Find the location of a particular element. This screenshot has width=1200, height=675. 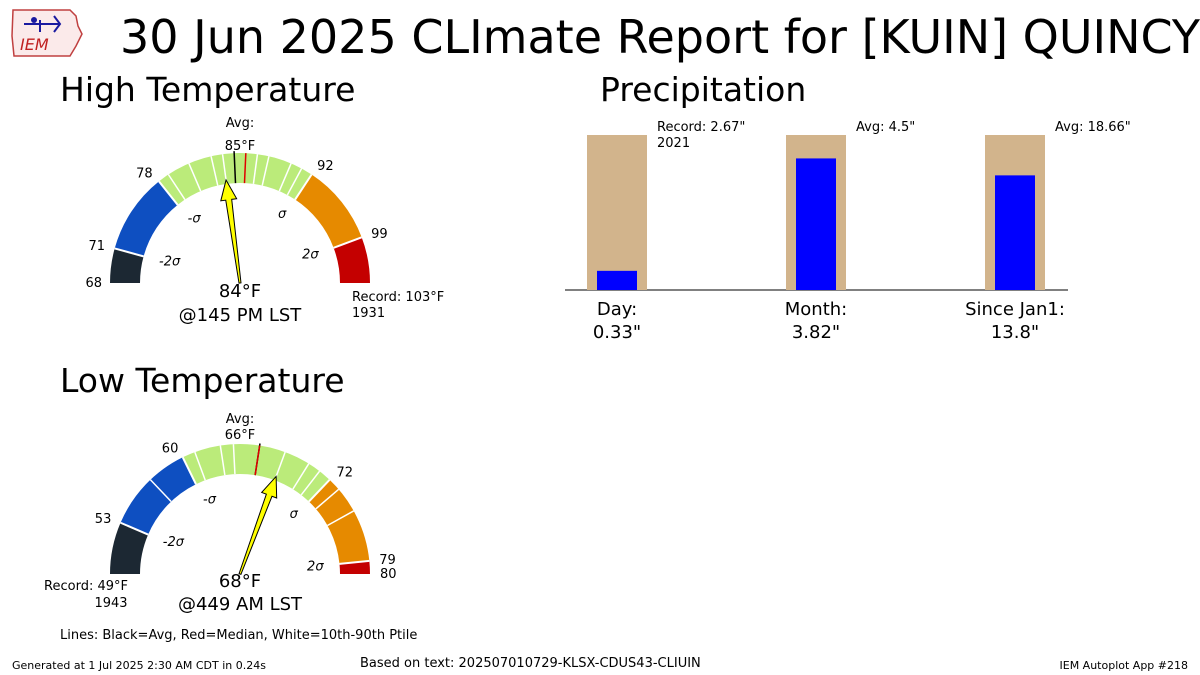

edge-value-label: 60 is located at coordinates (170, 448).